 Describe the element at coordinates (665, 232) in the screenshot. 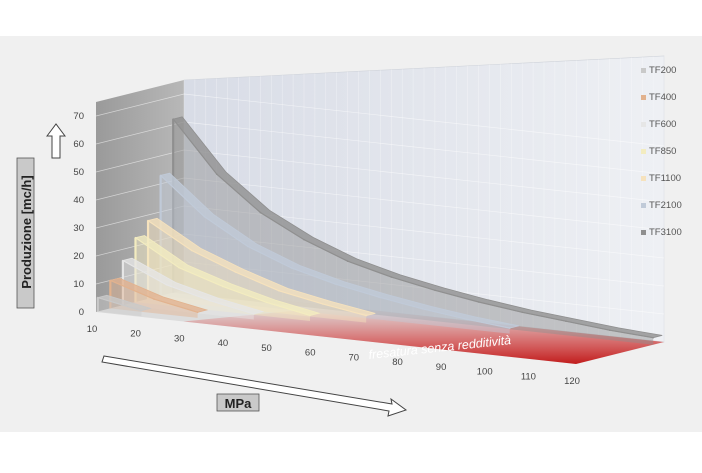

I see `legend-label: TF3100` at that location.